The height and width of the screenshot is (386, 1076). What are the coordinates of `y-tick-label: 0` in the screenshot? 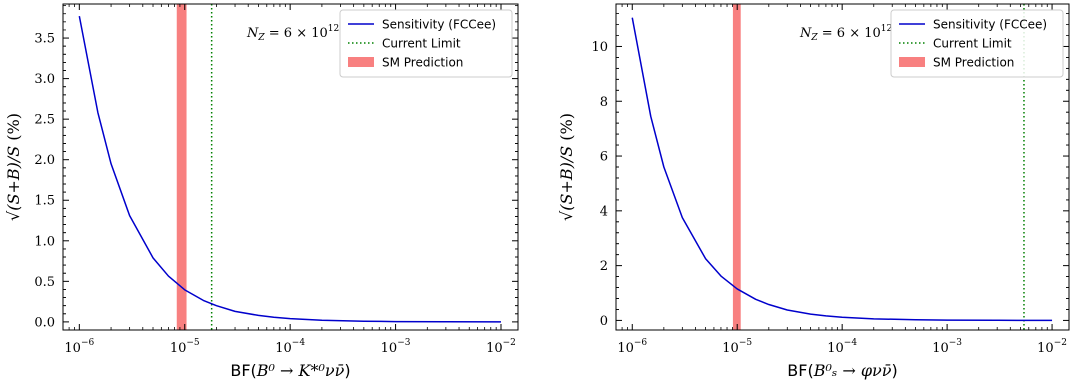 It's located at (604, 321).